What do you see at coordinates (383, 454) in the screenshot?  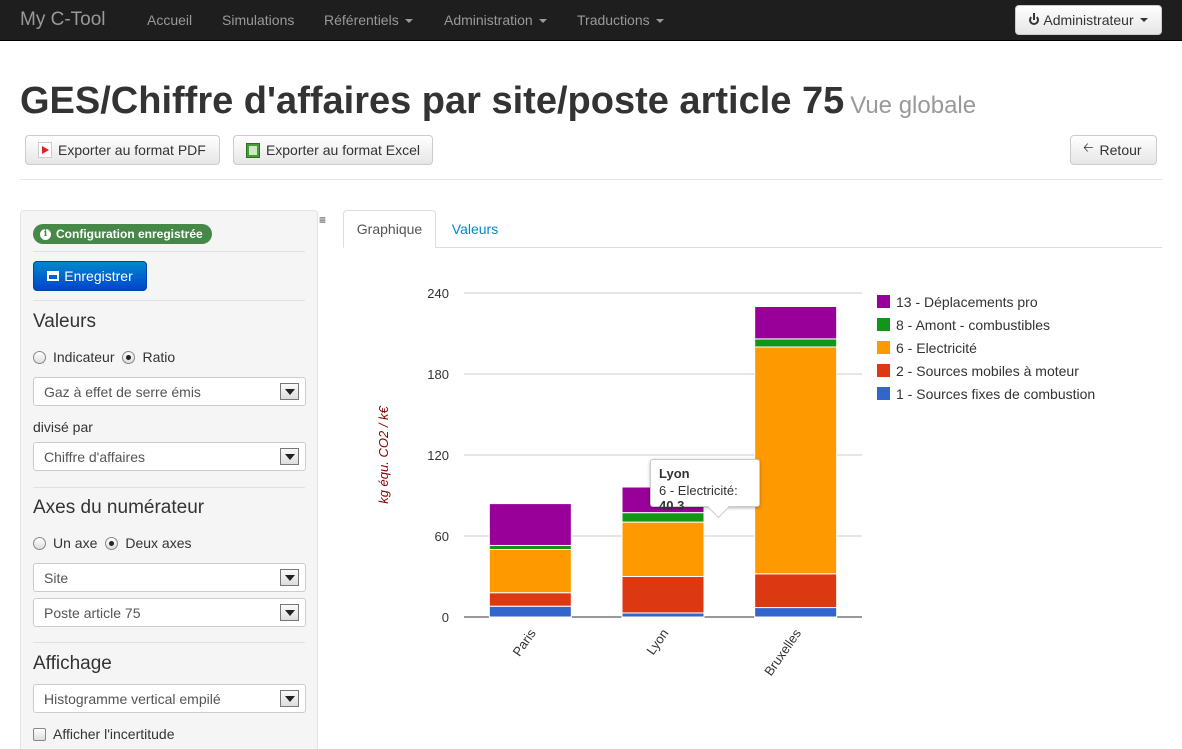 I see `y-axis-label: kg équ. CO2 / k€` at bounding box center [383, 454].